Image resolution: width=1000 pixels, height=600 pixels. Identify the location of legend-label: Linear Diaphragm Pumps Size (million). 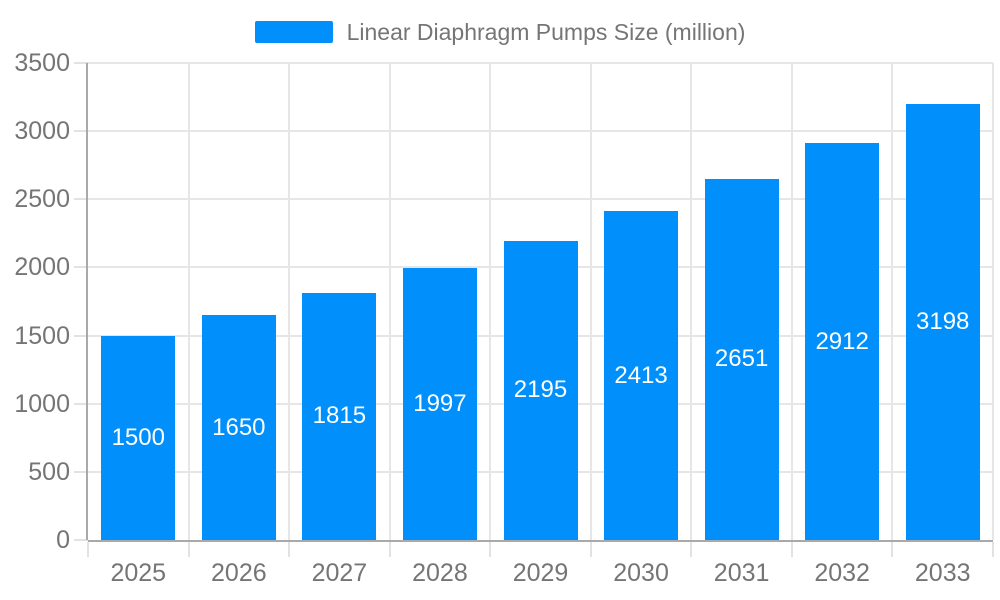
(546, 31).